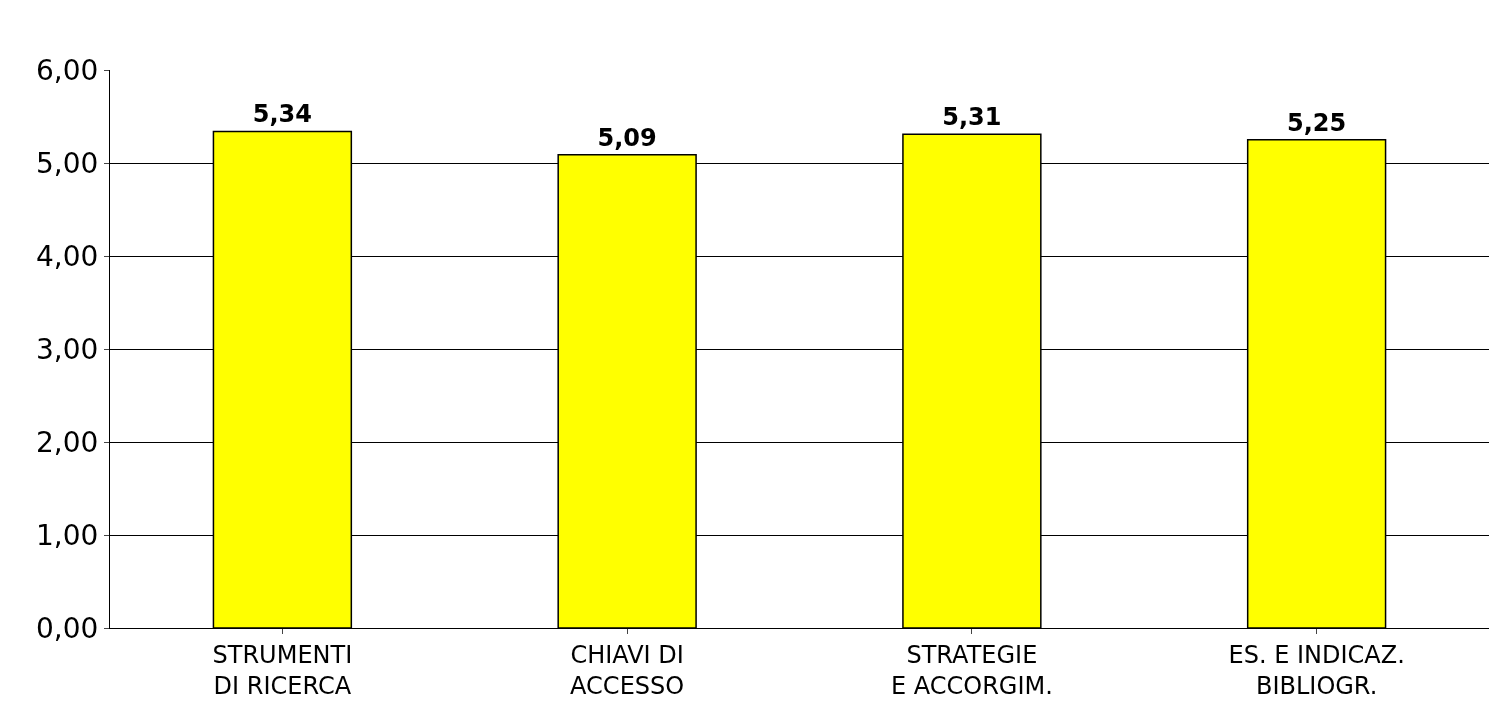 This screenshot has height=728, width=1509. I want to click on y-tick-label: 4,00, so click(67, 256).